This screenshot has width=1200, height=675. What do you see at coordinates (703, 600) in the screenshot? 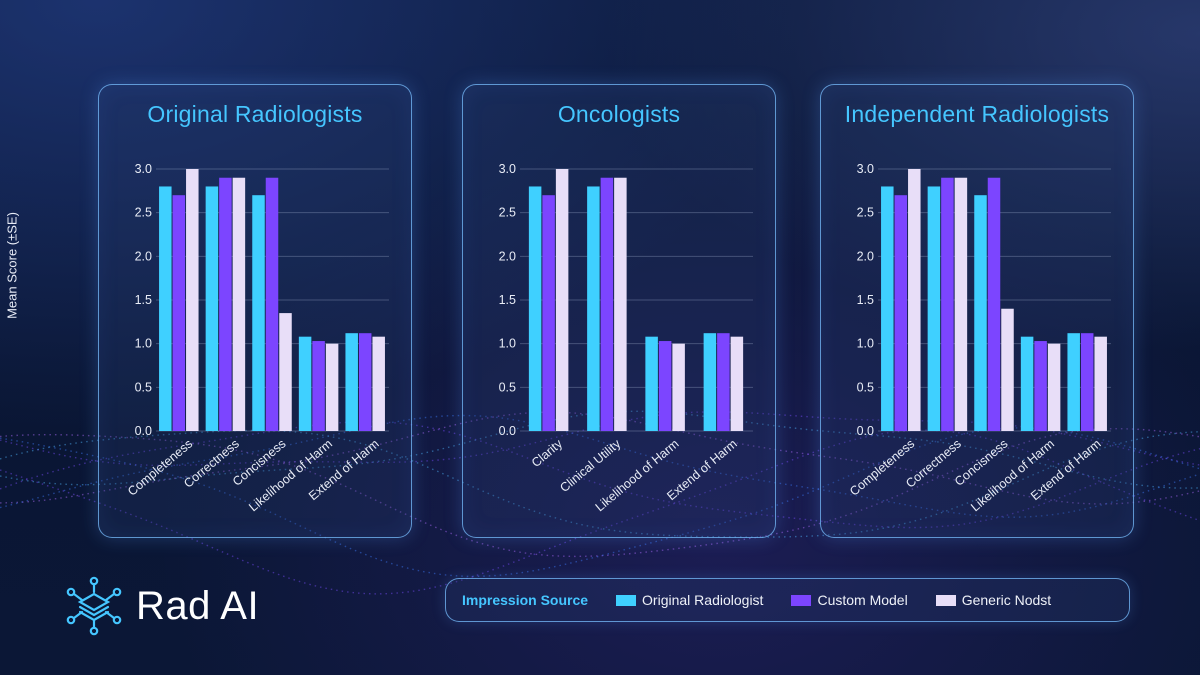
I see `legend-label: Original Radiologist` at bounding box center [703, 600].